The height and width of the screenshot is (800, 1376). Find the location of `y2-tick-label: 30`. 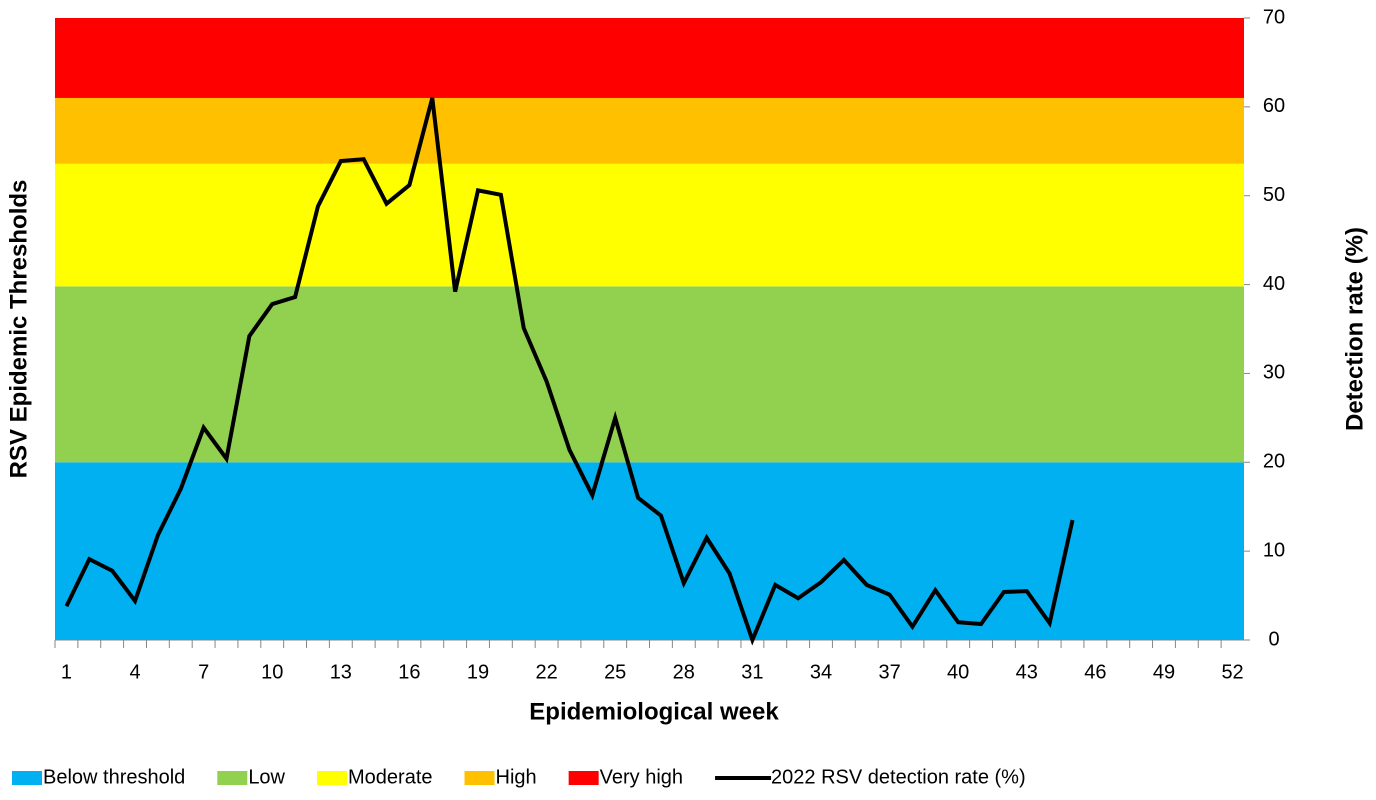

y2-tick-label: 30 is located at coordinates (1274, 373).